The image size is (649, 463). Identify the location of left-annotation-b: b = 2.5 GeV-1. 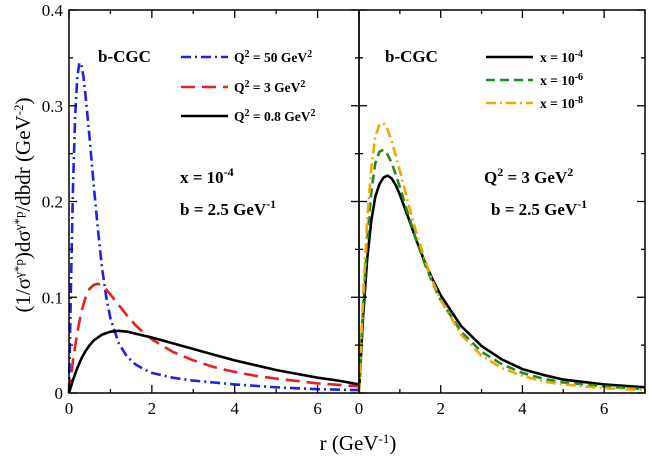
(228, 208).